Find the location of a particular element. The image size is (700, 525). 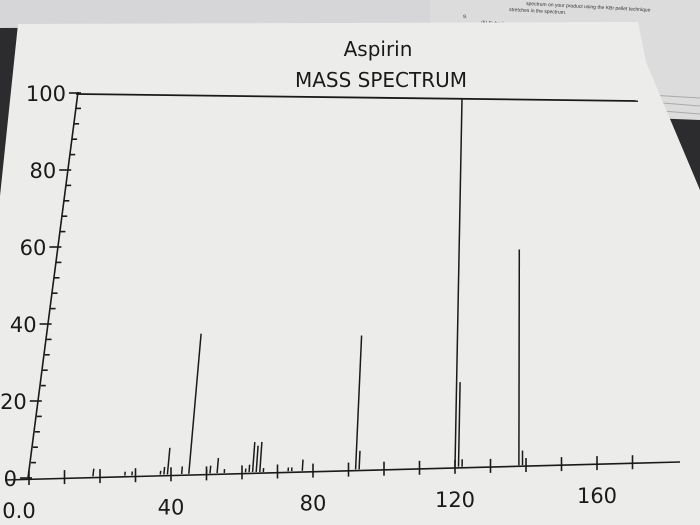

y-axis is located at coordinates (53, 285).